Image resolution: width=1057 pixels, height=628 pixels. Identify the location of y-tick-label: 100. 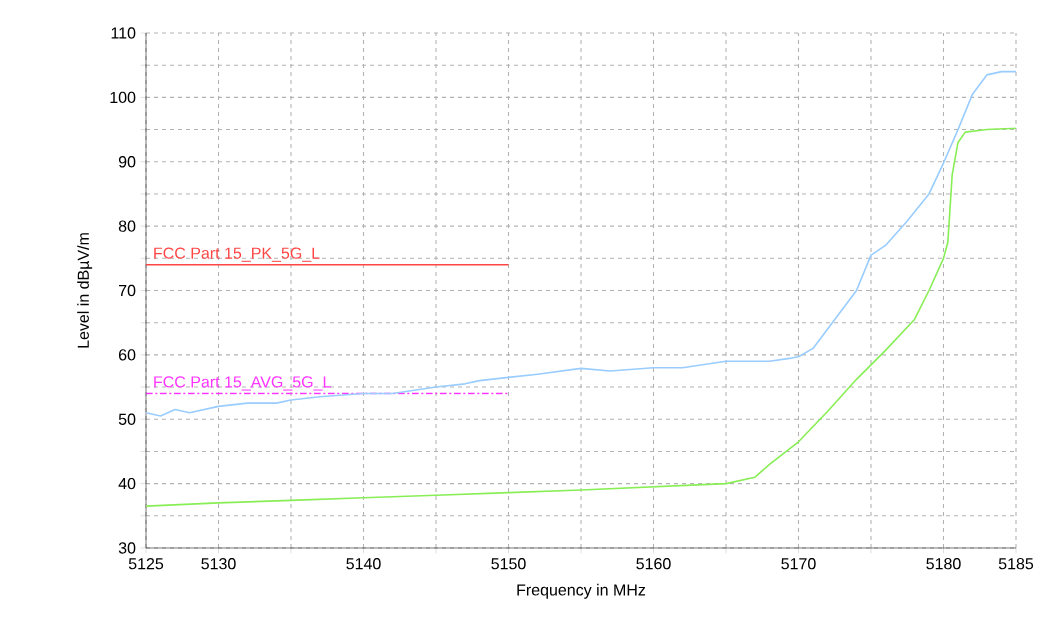
(123, 97).